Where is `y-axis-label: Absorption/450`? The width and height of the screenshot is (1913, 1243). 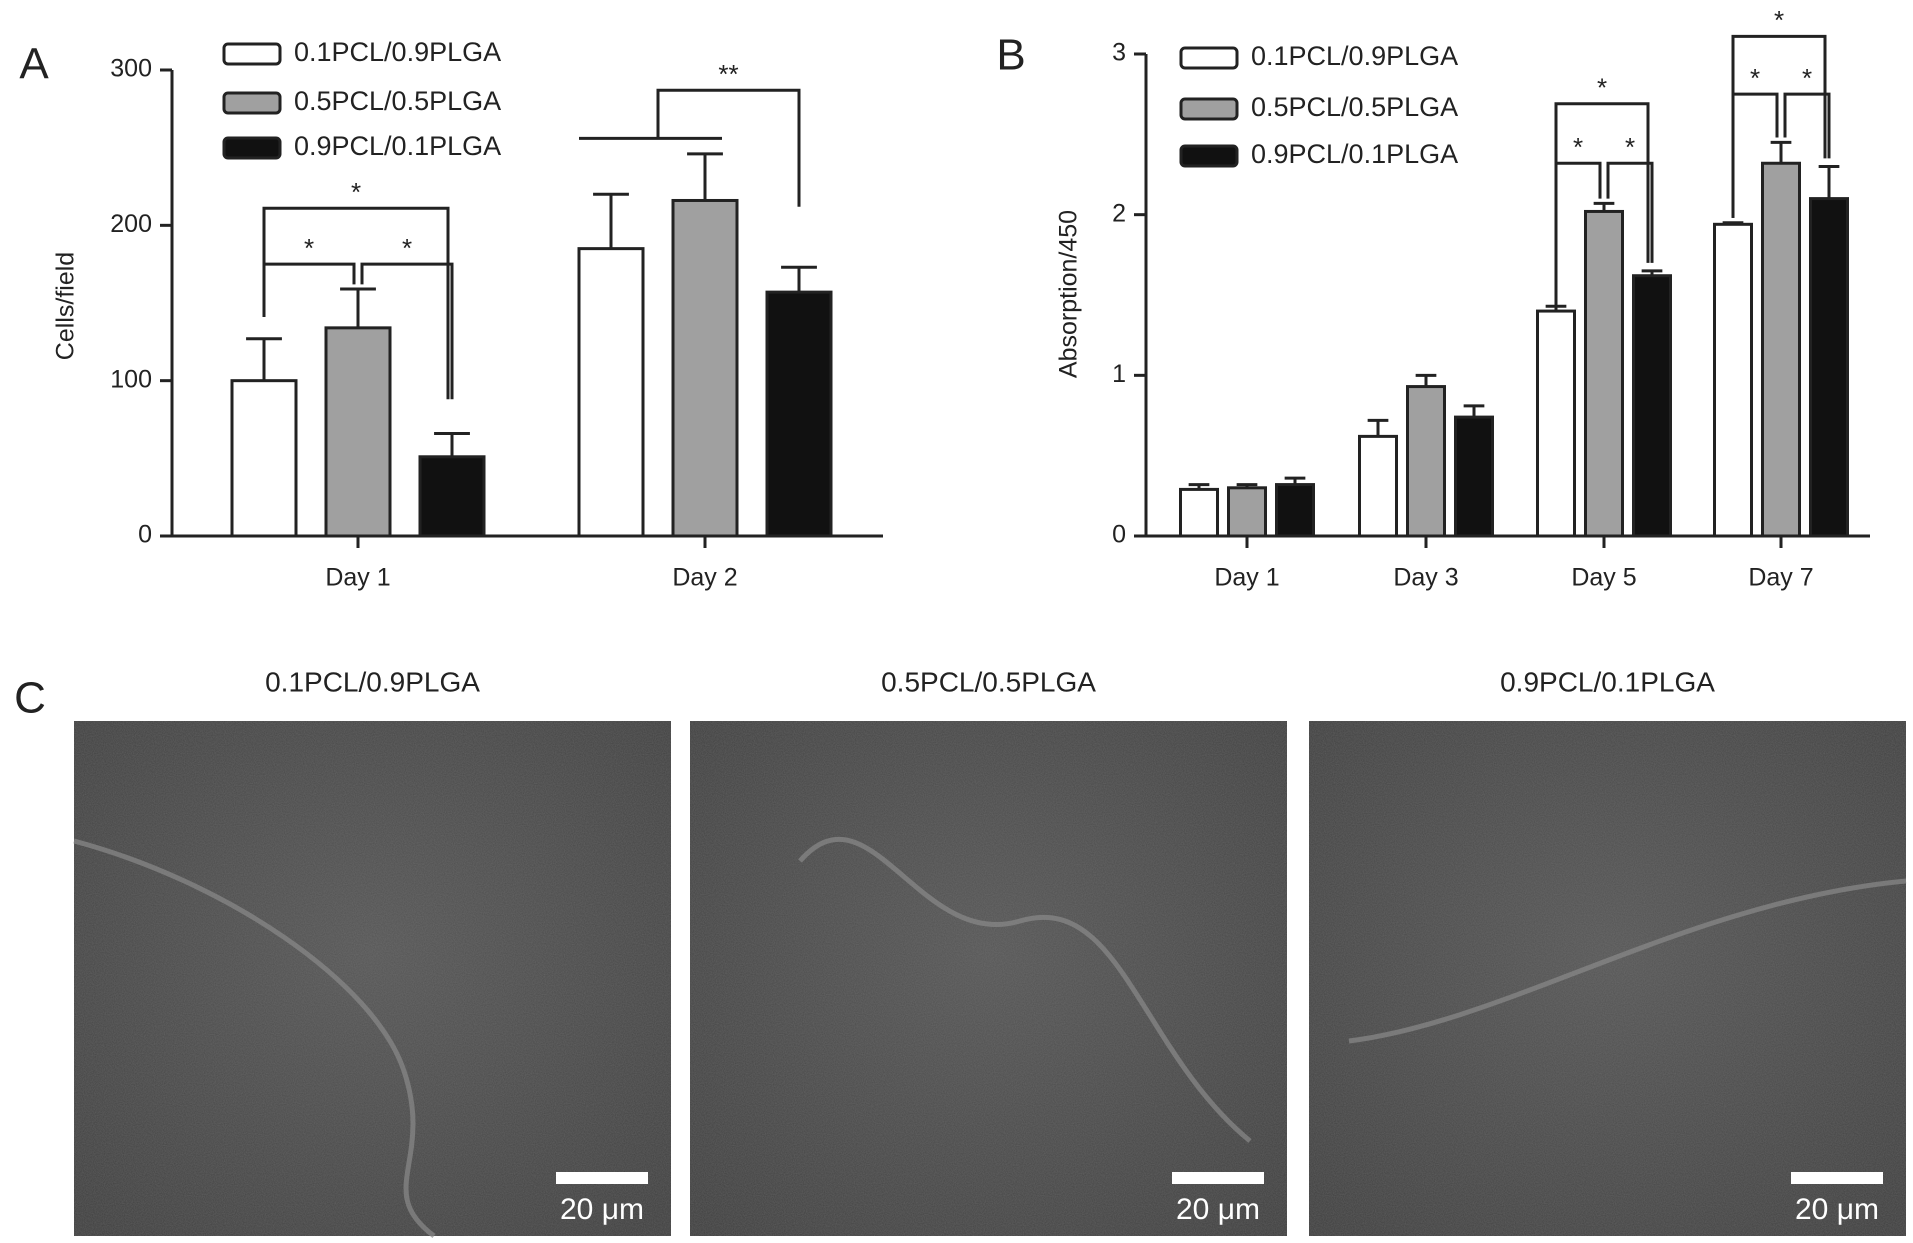 y-axis-label: Absorption/450 is located at coordinates (1069, 294).